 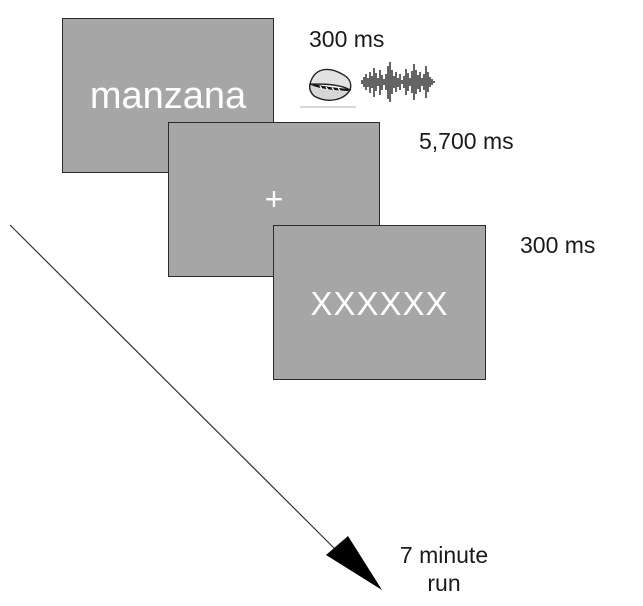 I want to click on fixation-cross-text: +, so click(x=274, y=199).